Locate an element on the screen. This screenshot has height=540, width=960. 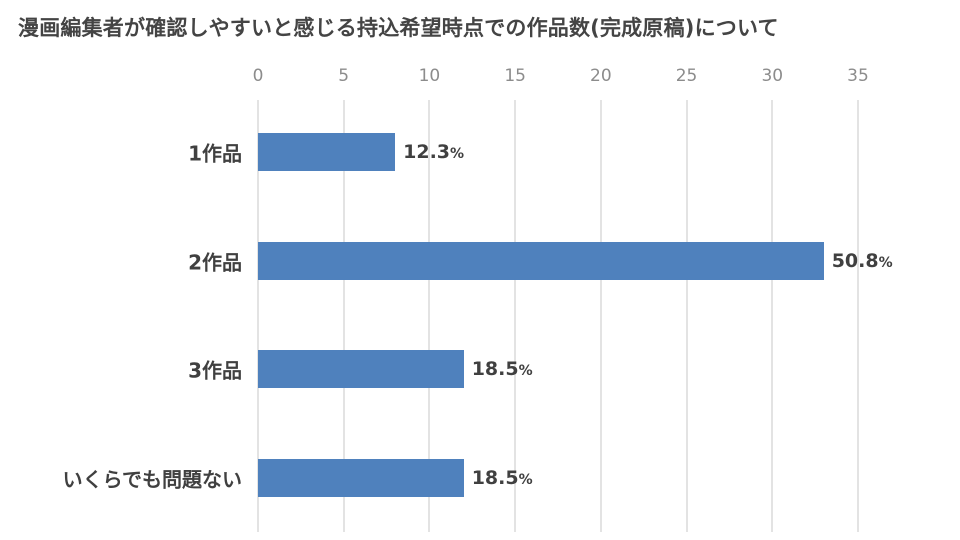
data-label: 50.8% is located at coordinates (862, 261).